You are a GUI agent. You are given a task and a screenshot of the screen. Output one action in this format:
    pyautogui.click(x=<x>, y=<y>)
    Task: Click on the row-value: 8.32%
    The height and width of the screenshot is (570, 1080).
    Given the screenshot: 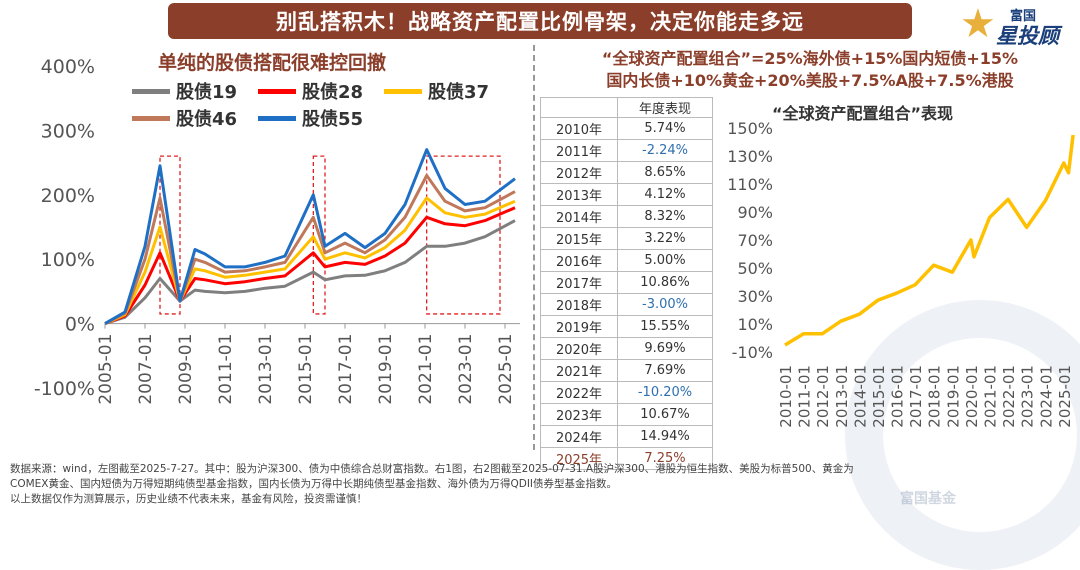 What is the action you would take?
    pyautogui.click(x=665, y=216)
    